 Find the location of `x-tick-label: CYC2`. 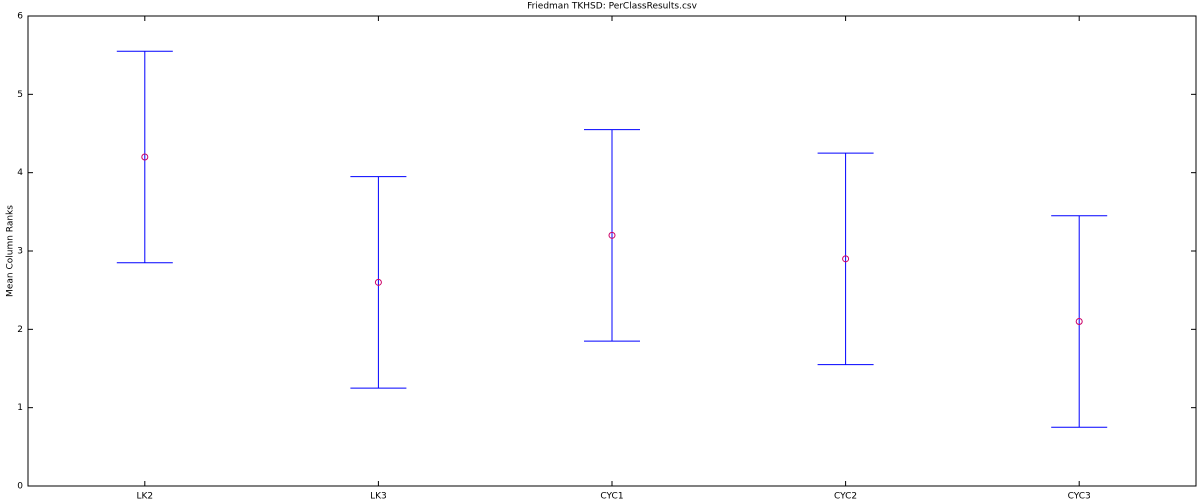

x-tick-label: CYC2 is located at coordinates (845, 496).